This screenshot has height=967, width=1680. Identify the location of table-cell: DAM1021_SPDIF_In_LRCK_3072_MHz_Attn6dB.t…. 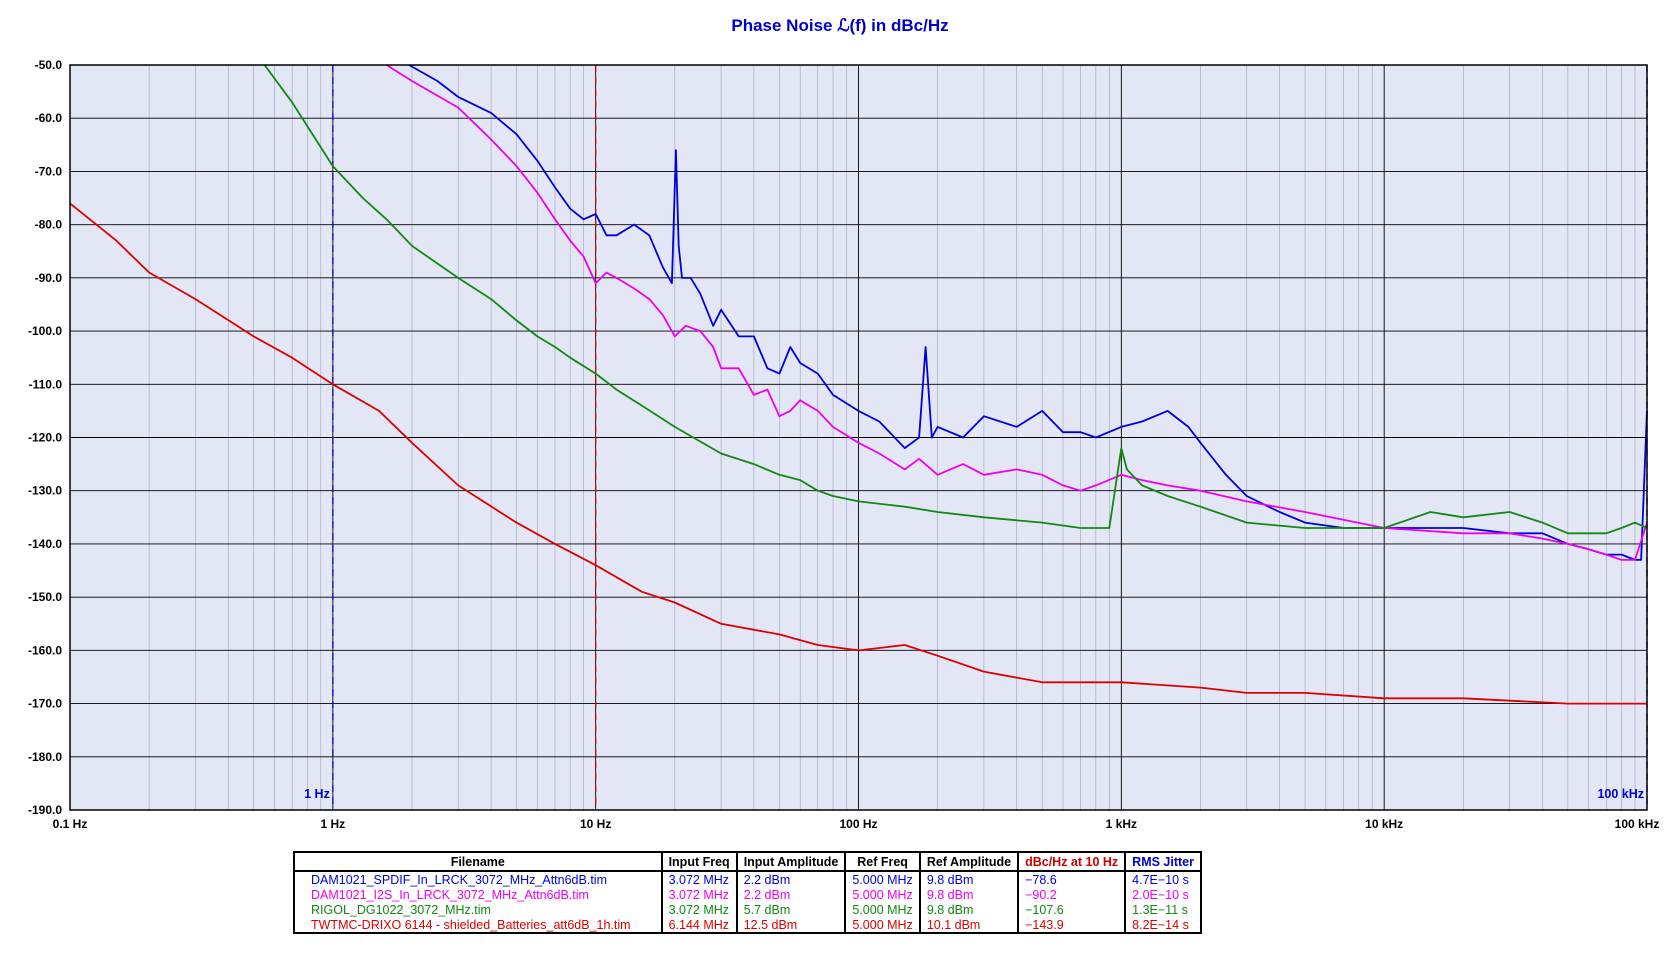
(478, 879).